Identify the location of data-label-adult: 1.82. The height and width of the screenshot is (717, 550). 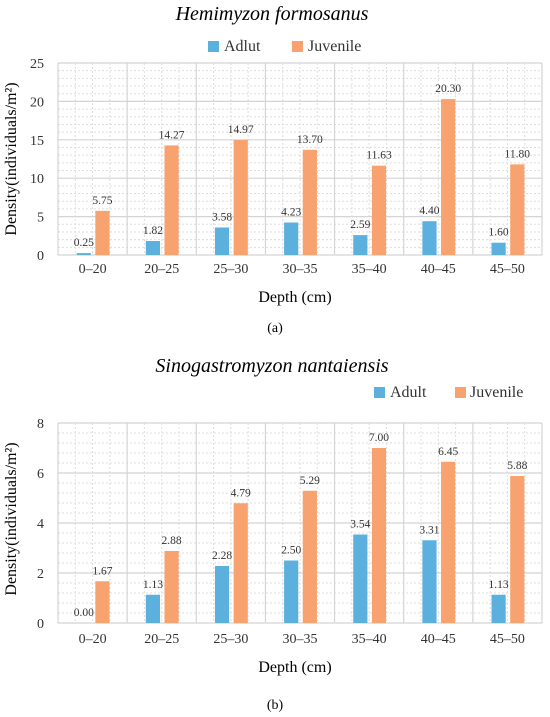
(153, 231).